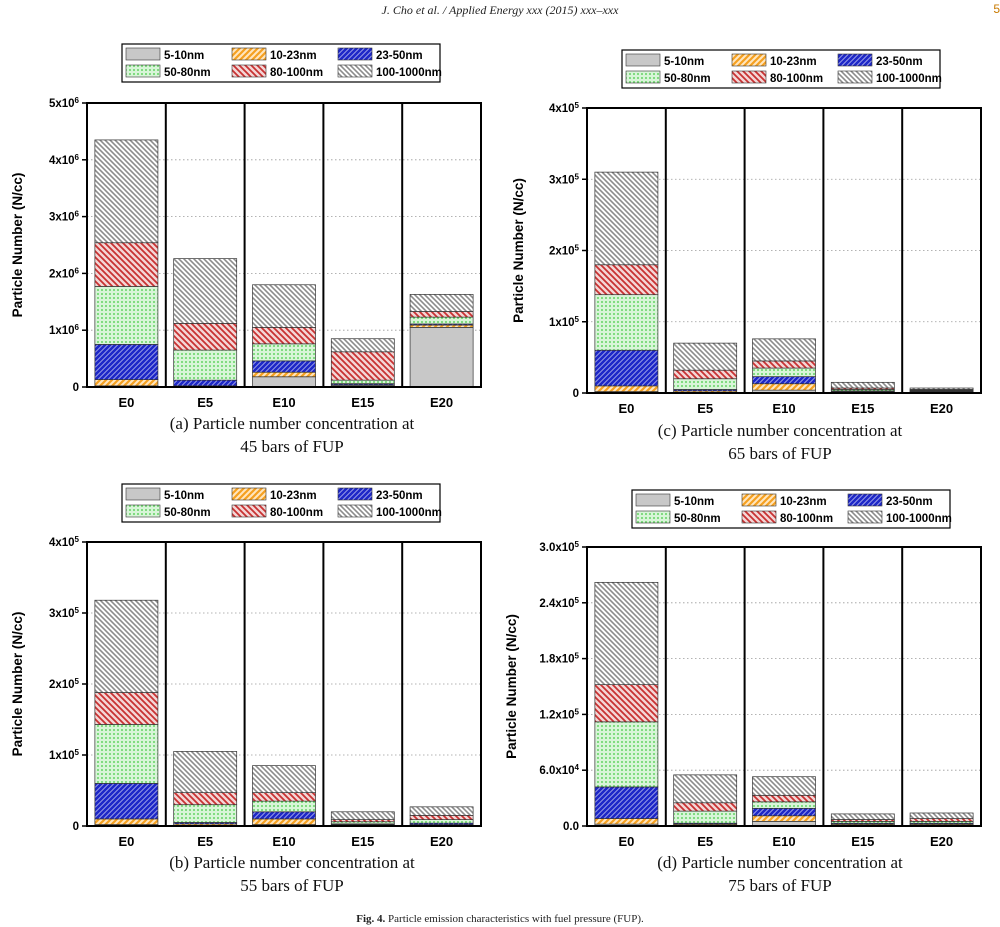 The height and width of the screenshot is (927, 1000). Describe the element at coordinates (126, 708) in the screenshot. I see `bar-segment-b-e0-80-100nm` at that location.